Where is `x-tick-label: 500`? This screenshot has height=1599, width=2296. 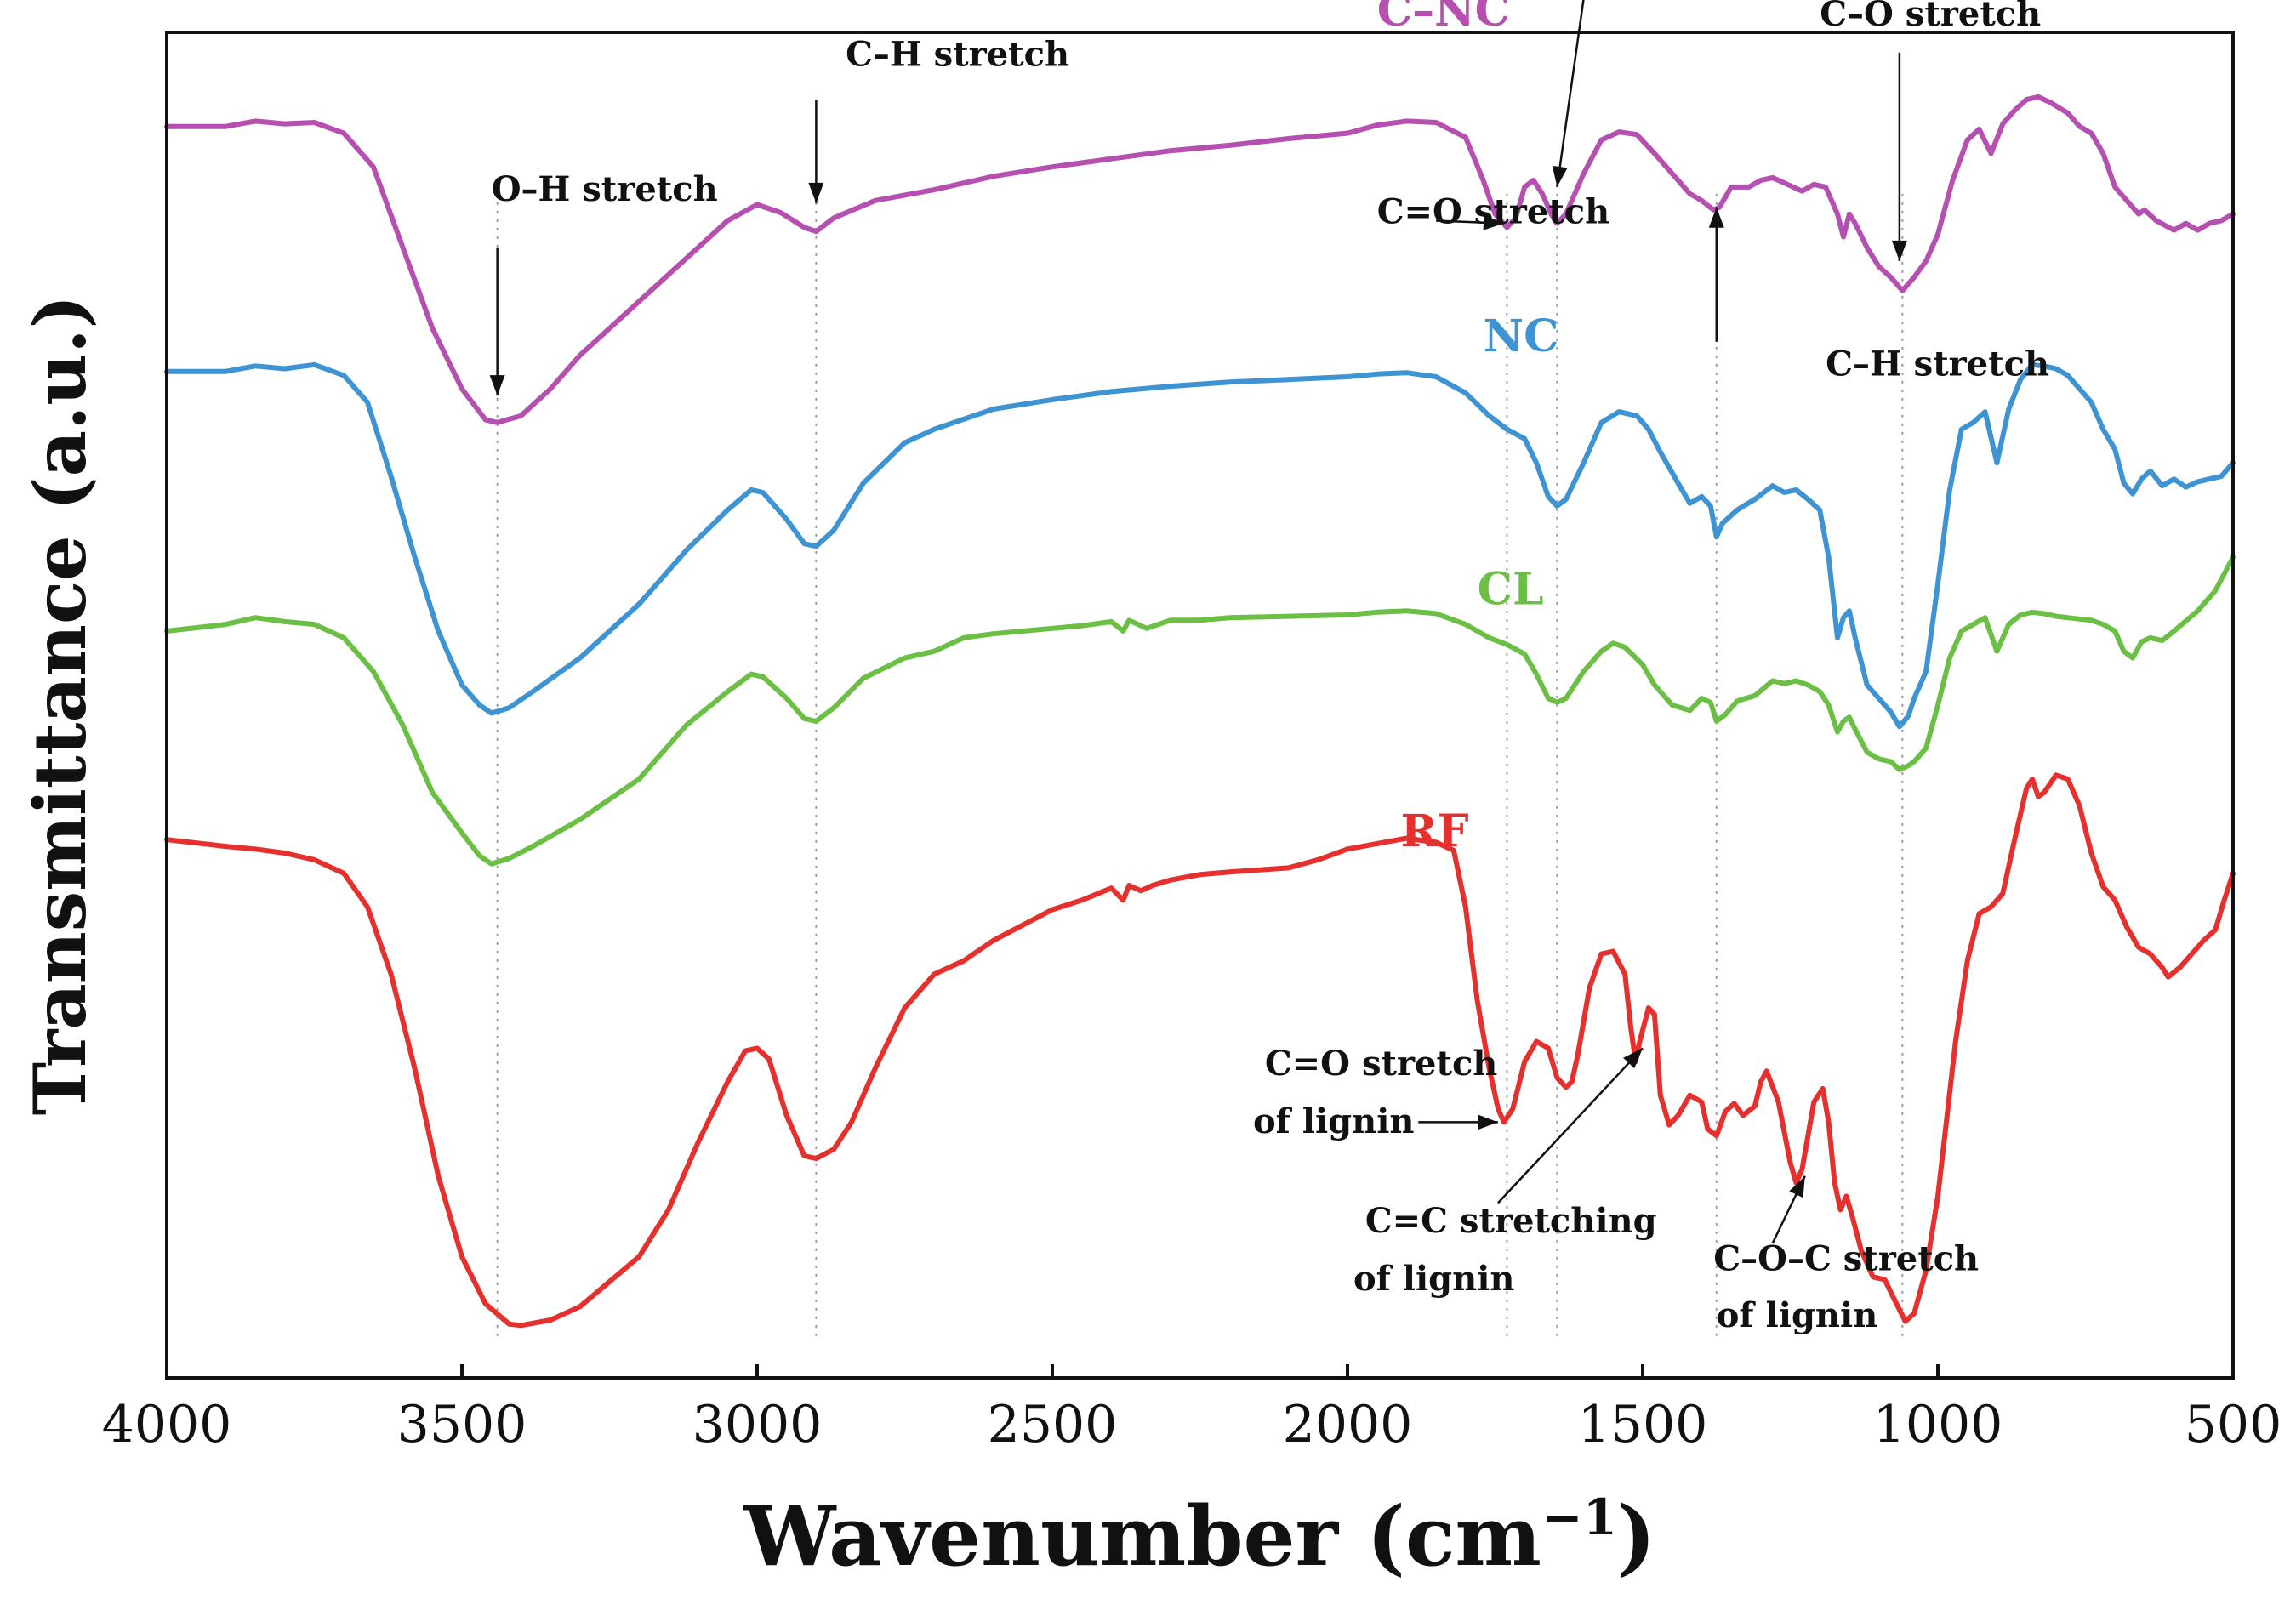
x-tick-label: 500 is located at coordinates (2233, 1424).